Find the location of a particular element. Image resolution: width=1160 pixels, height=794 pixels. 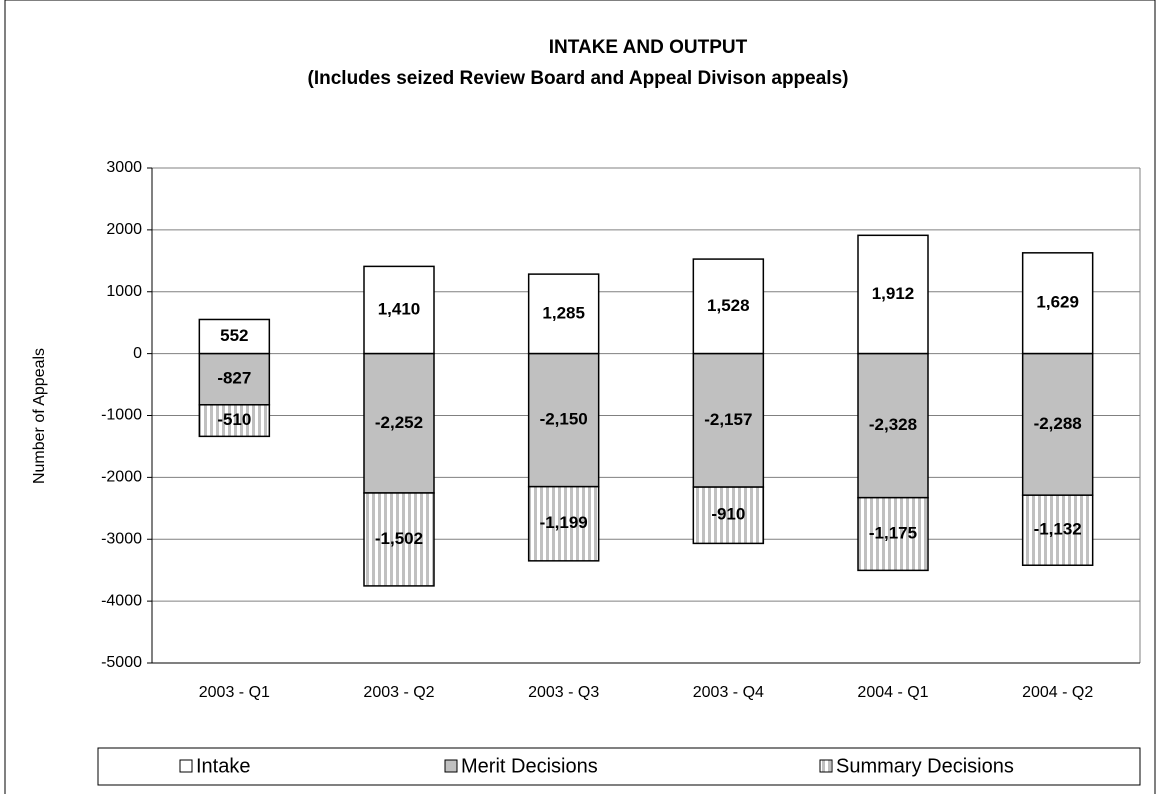

y-tick-label: 3000 is located at coordinates (124, 167).